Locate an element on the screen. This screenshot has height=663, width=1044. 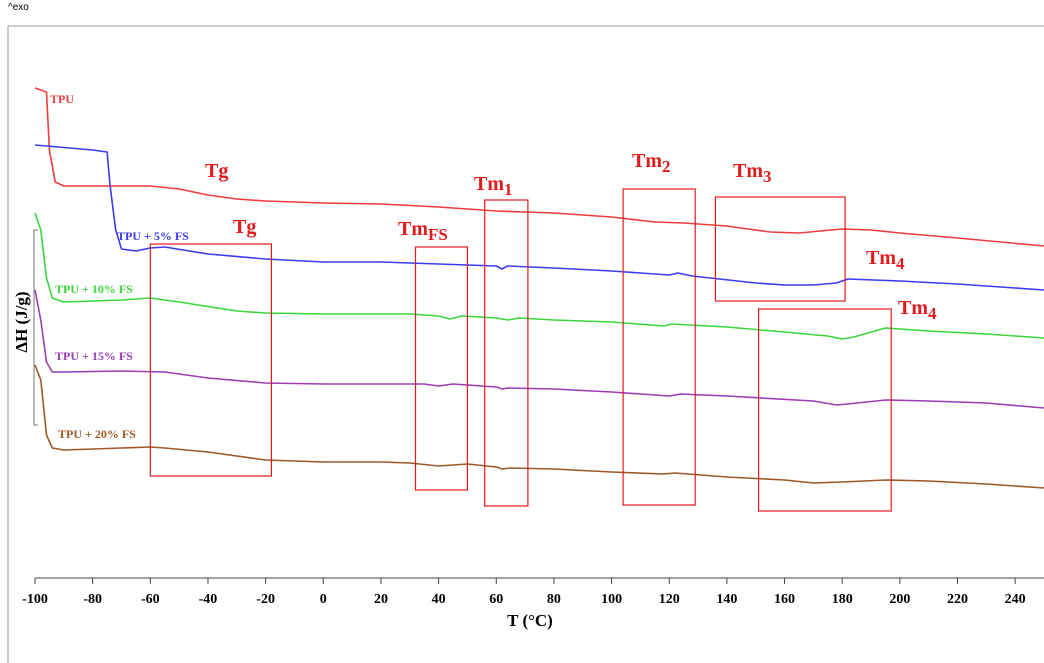
exo-direction-label: ^exo is located at coordinates (18, 7).